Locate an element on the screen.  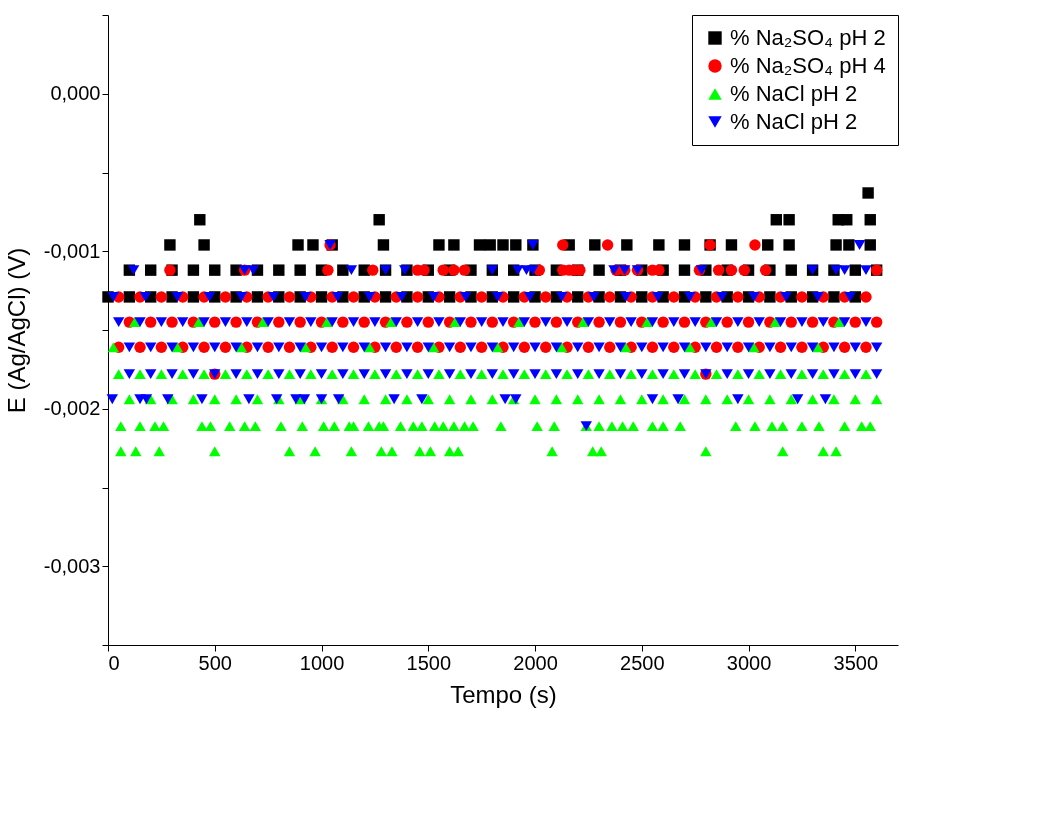
x-tick-label: 2000 is located at coordinates (535, 662).